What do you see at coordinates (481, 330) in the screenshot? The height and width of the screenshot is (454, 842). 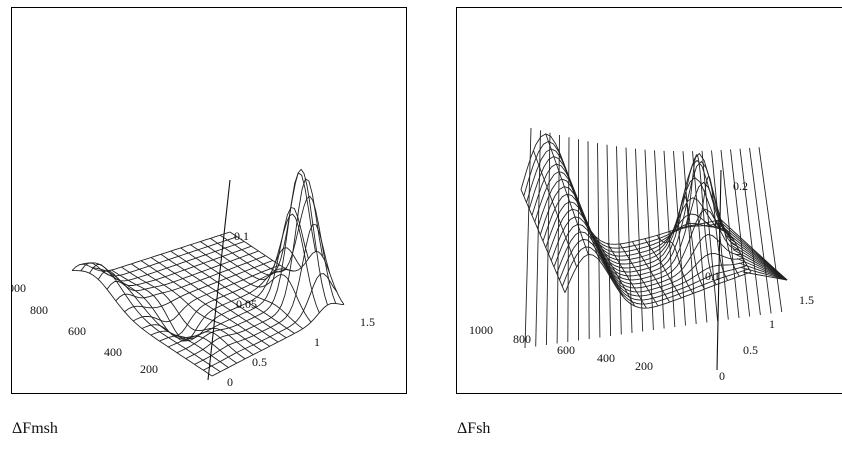 I see `x-axis-tick-label: 1000` at bounding box center [481, 330].